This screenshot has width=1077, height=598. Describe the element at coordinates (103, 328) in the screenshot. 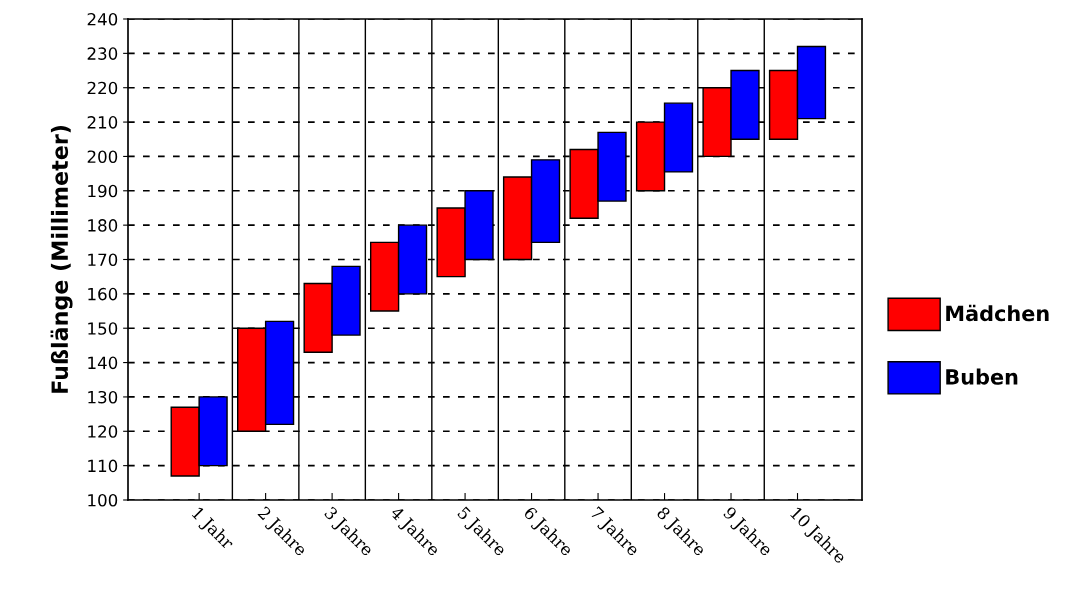

I see `y-tick-label: 150` at that location.